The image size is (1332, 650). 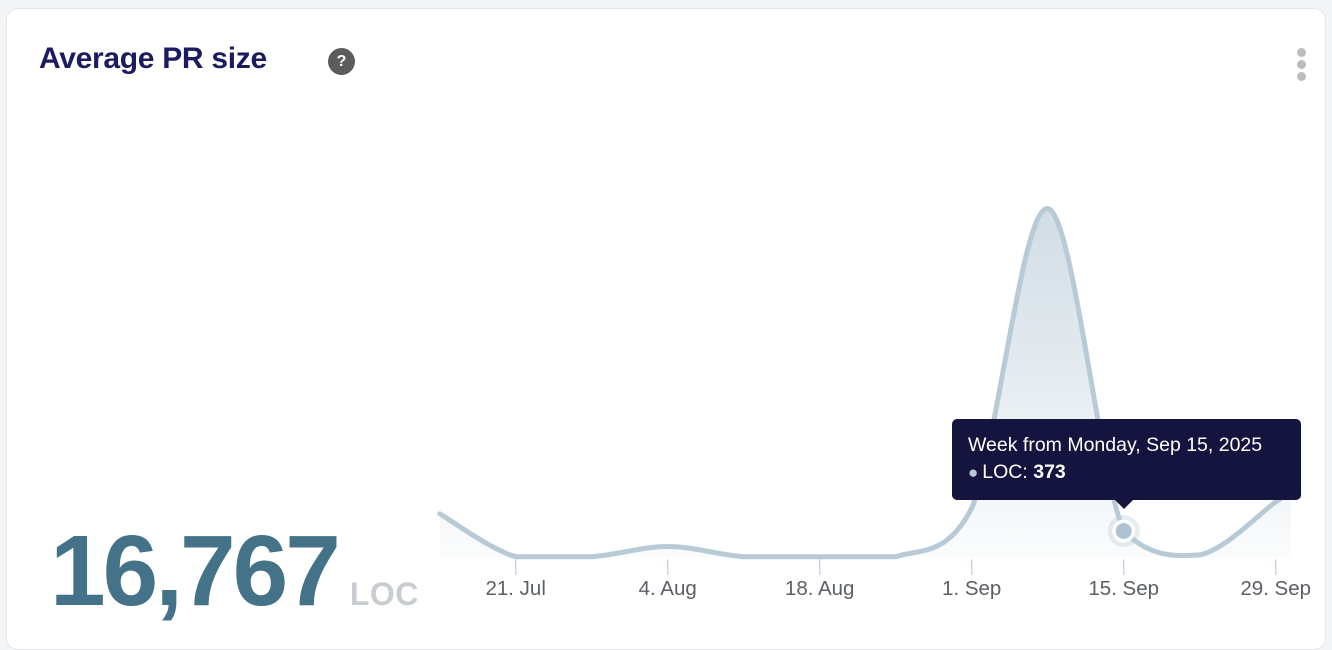 What do you see at coordinates (1049, 472) in the screenshot?
I see `tooltip-value: 373` at bounding box center [1049, 472].